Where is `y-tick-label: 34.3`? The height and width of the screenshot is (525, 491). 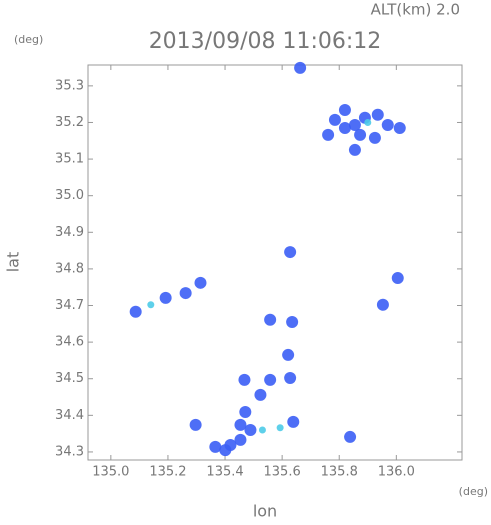
y-tick-label: 34.3 is located at coordinates (69, 451).